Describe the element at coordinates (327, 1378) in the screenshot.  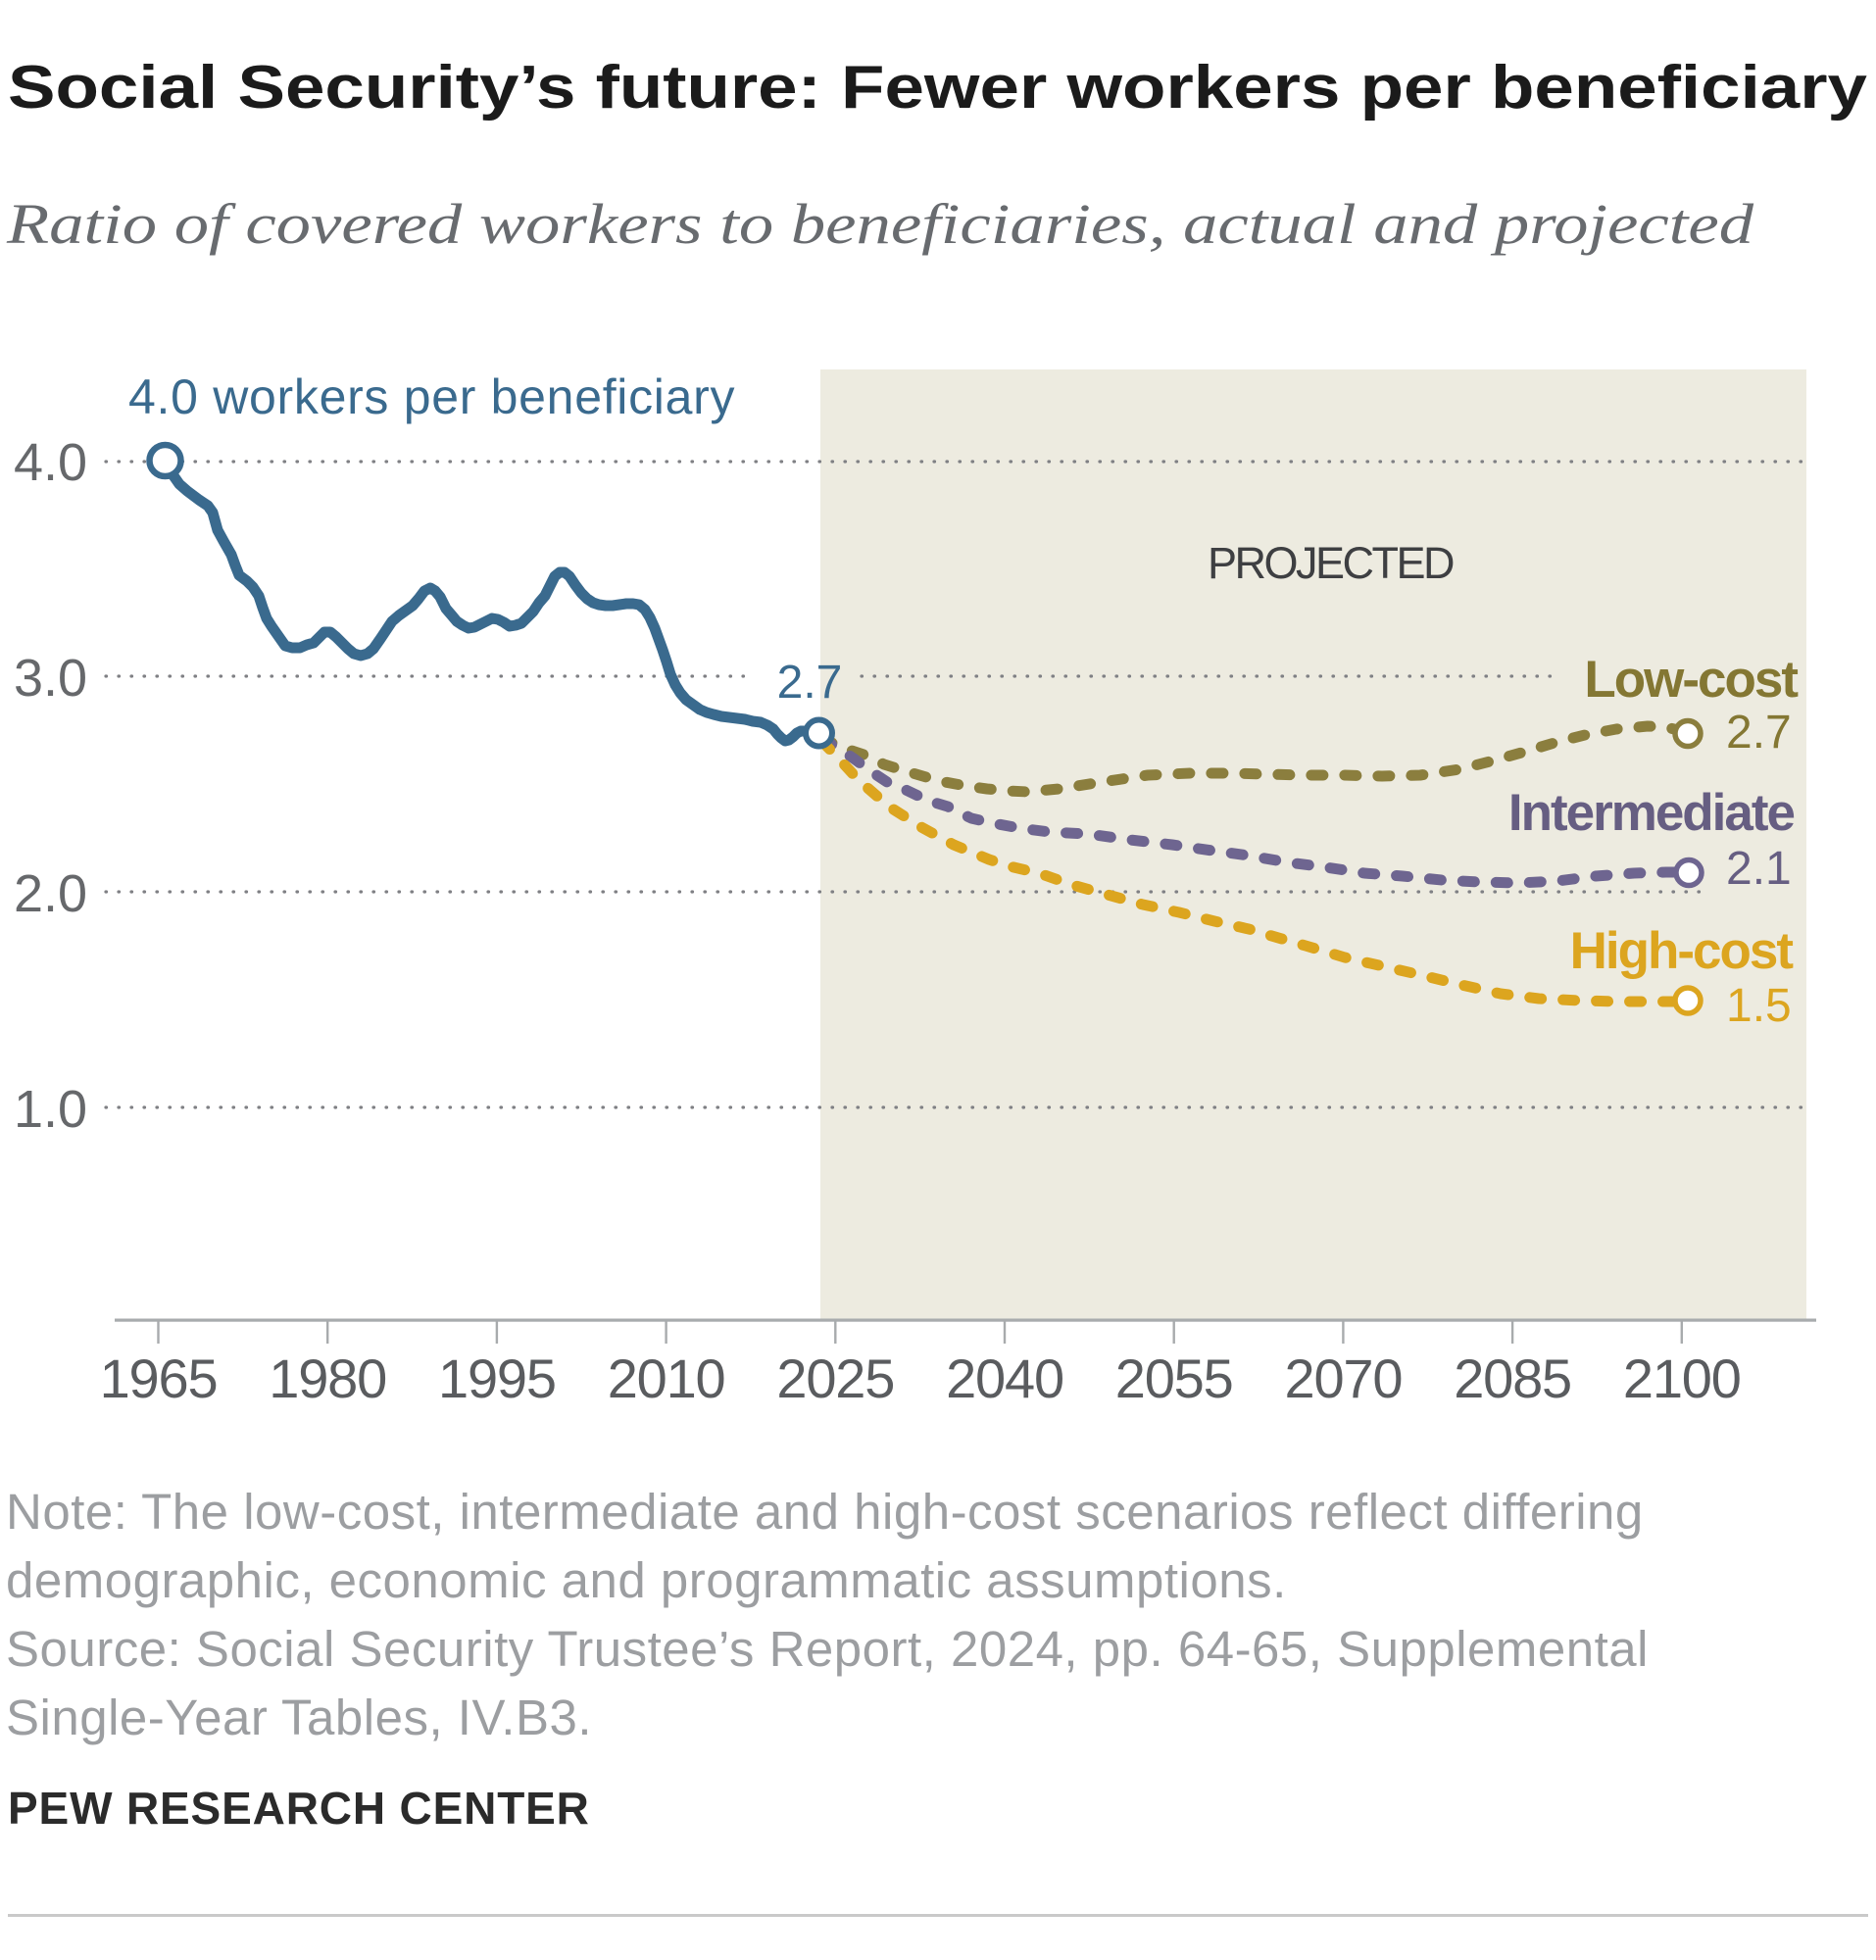
I see `svg-text: 1980` at that location.